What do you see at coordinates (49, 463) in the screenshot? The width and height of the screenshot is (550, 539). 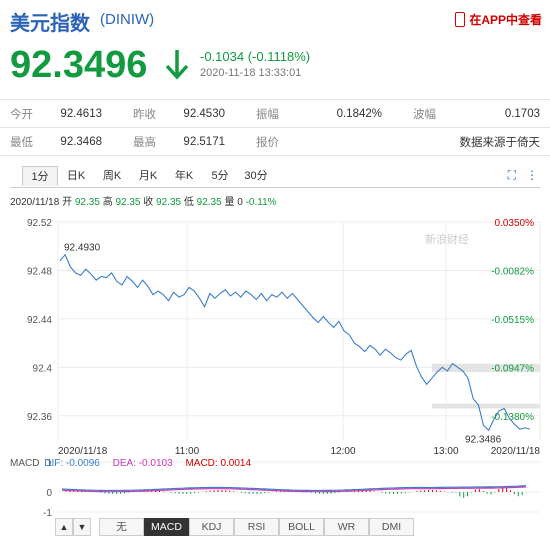 I see `macd-tick-label: 1` at bounding box center [49, 463].